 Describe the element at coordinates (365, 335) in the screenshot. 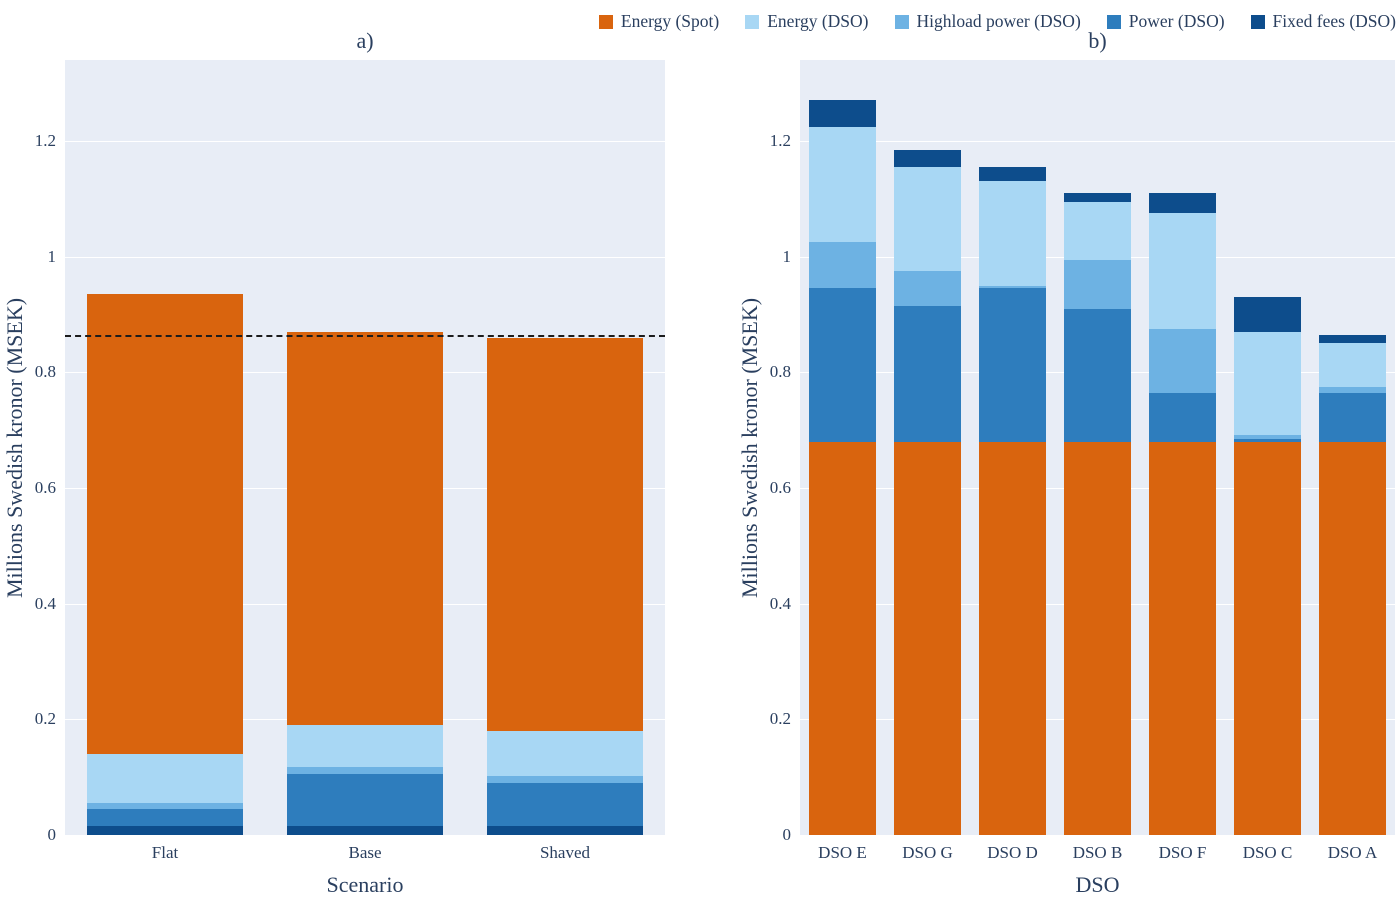

I see `reference-dashed-line` at that location.